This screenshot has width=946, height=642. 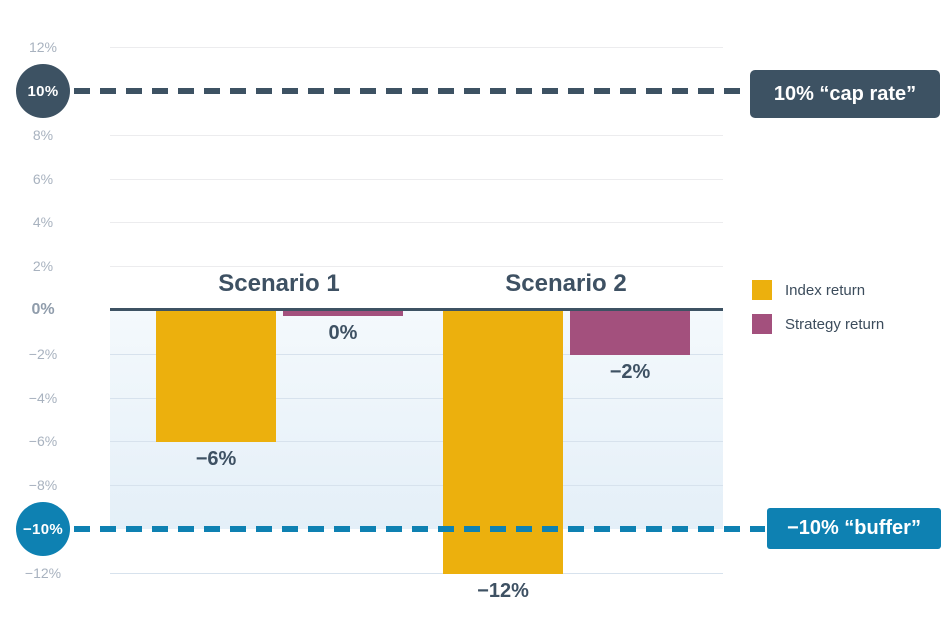 I want to click on y-axis-tick-label: −4%, so click(x=43, y=398).